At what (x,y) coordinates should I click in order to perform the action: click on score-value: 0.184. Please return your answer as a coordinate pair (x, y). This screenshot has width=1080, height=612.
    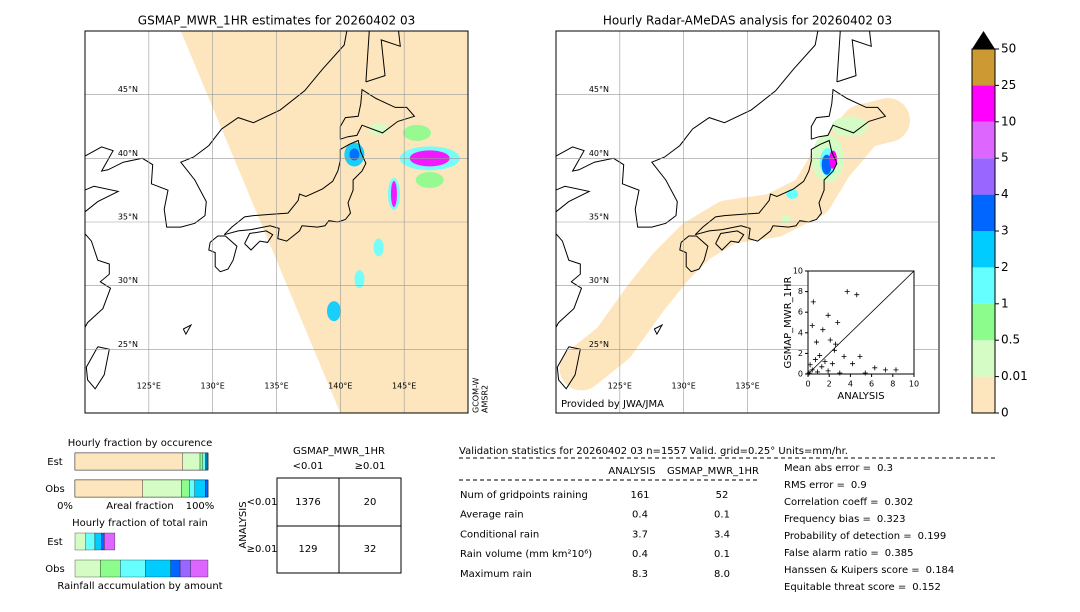
    Looking at the image, I should click on (940, 570).